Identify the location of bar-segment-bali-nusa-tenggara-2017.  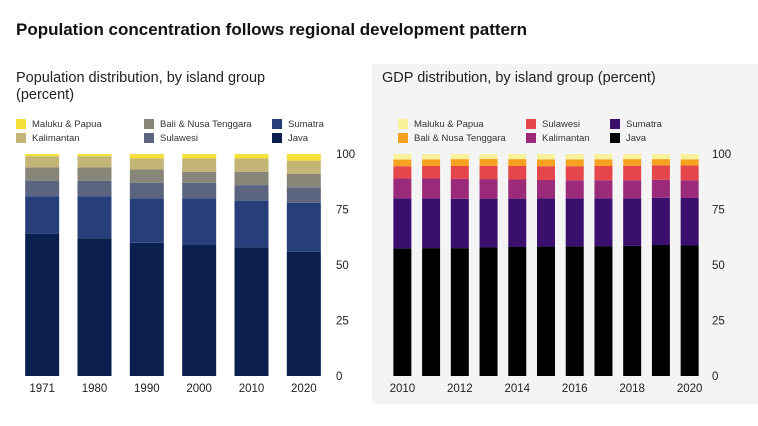
(603, 162).